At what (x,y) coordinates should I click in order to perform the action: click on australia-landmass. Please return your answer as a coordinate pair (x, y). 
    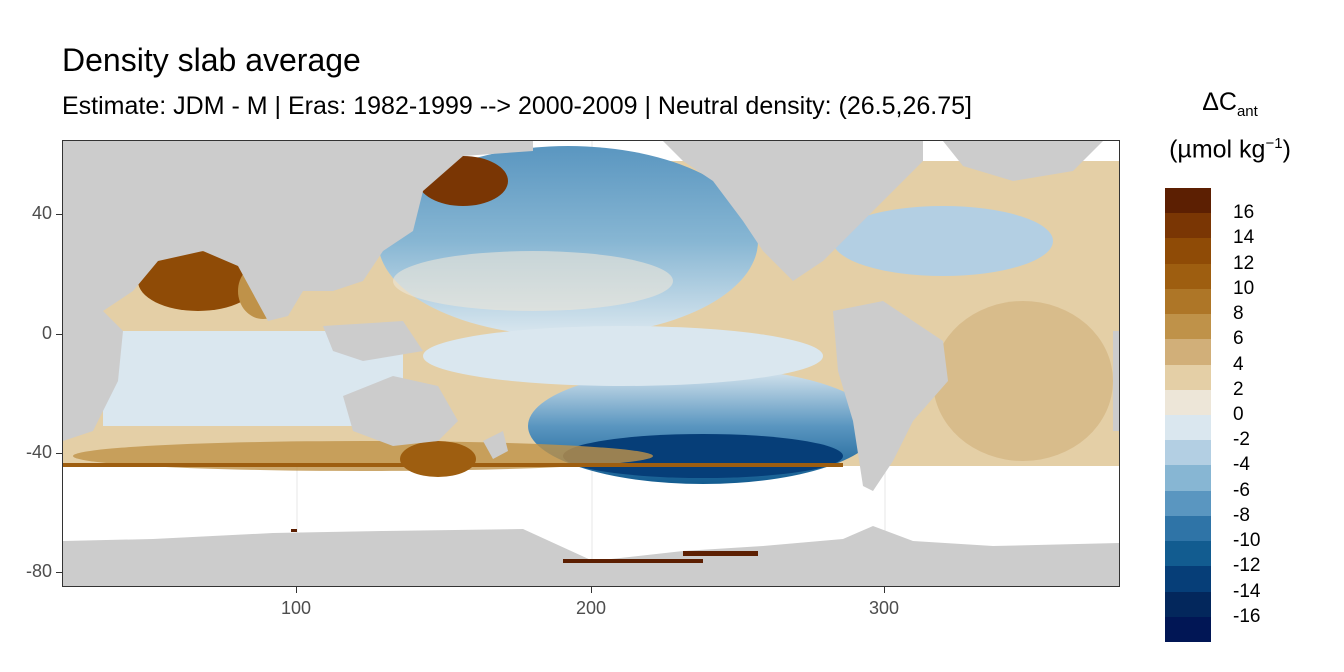
    Looking at the image, I should click on (400, 411).